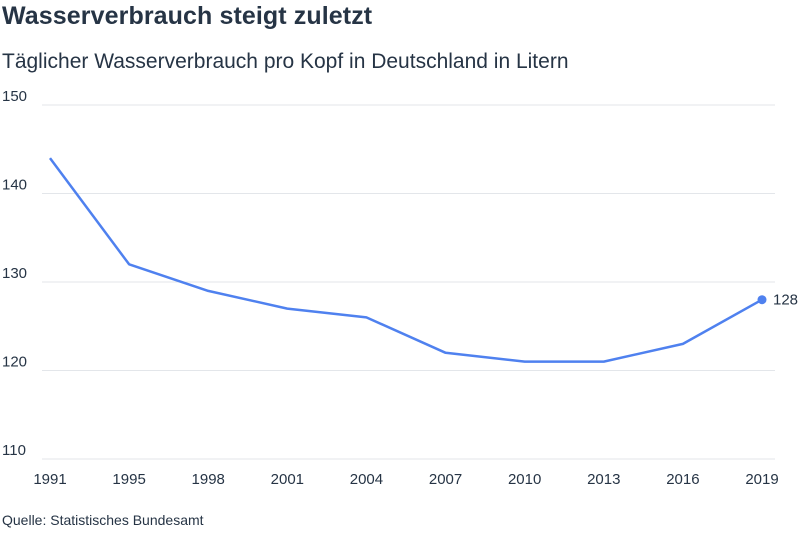 The width and height of the screenshot is (800, 533). What do you see at coordinates (128, 479) in the screenshot?
I see `x-tick-label-1995: 1995` at bounding box center [128, 479].